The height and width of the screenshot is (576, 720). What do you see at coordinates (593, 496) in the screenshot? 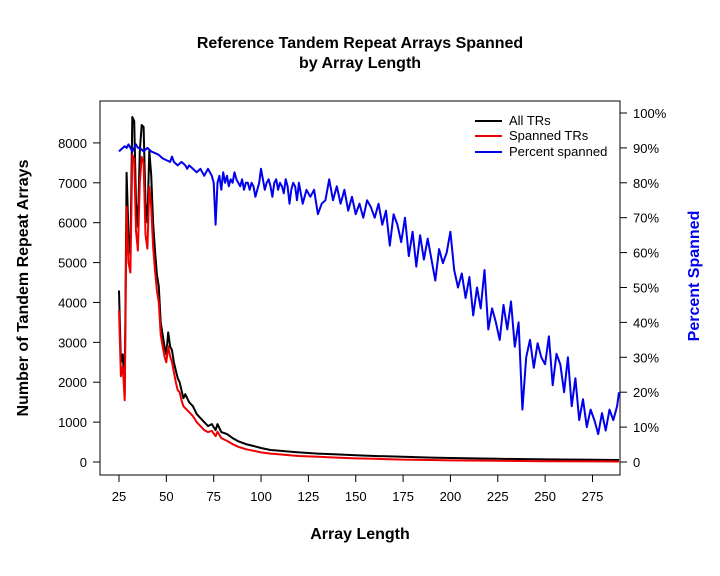
I see `x-tick-label-275: 275` at bounding box center [593, 496].